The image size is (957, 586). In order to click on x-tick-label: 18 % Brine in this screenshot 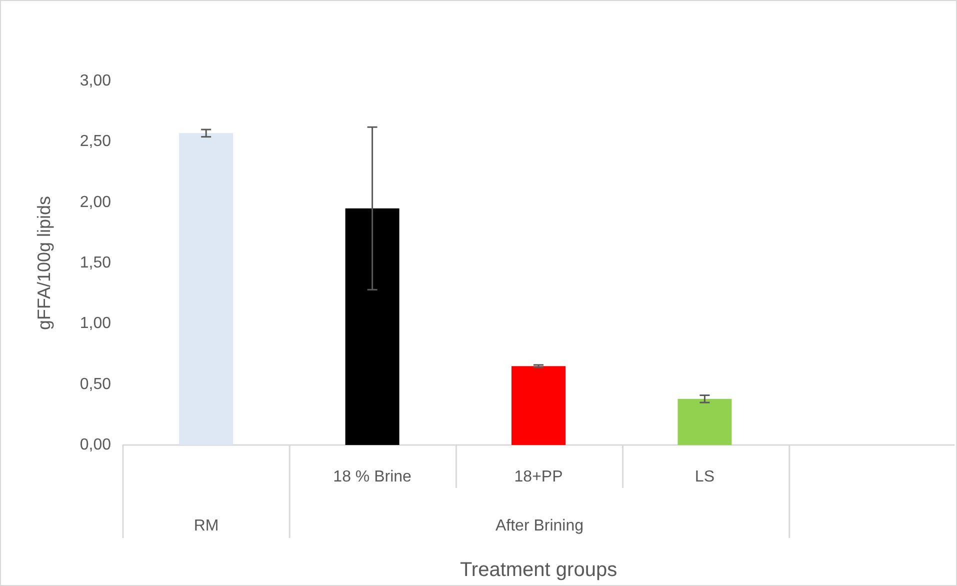, I will do `click(372, 477)`.